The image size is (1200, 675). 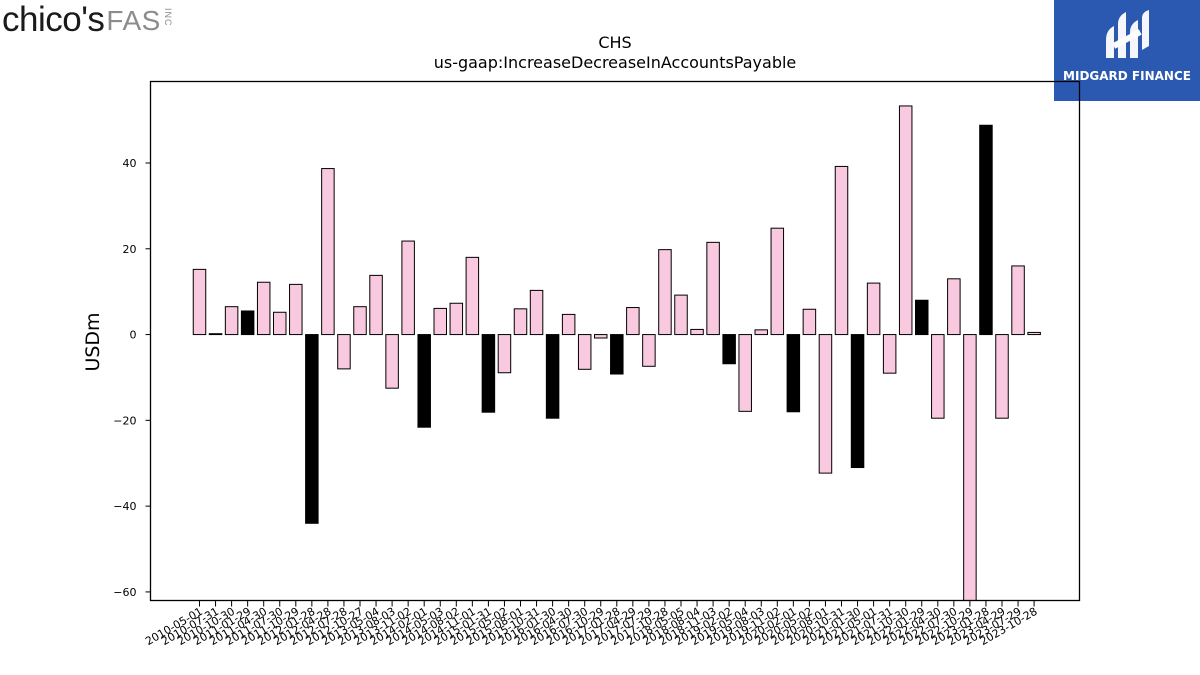 What do you see at coordinates (614, 42) in the screenshot?
I see `chart-title: CHS` at bounding box center [614, 42].